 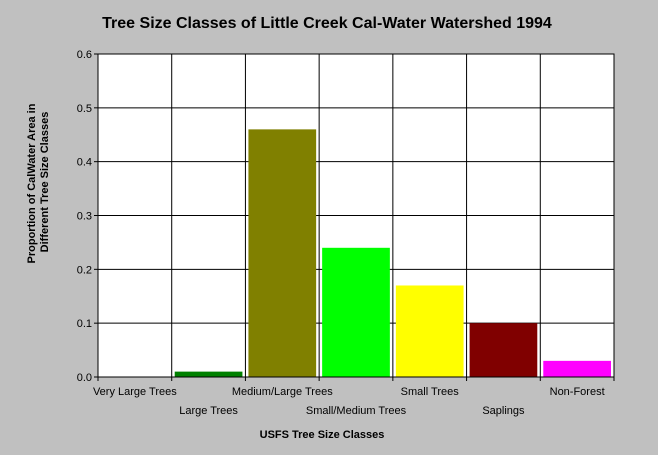 What do you see at coordinates (577, 392) in the screenshot?
I see `x-tick-label-6: Non-Forest` at bounding box center [577, 392].